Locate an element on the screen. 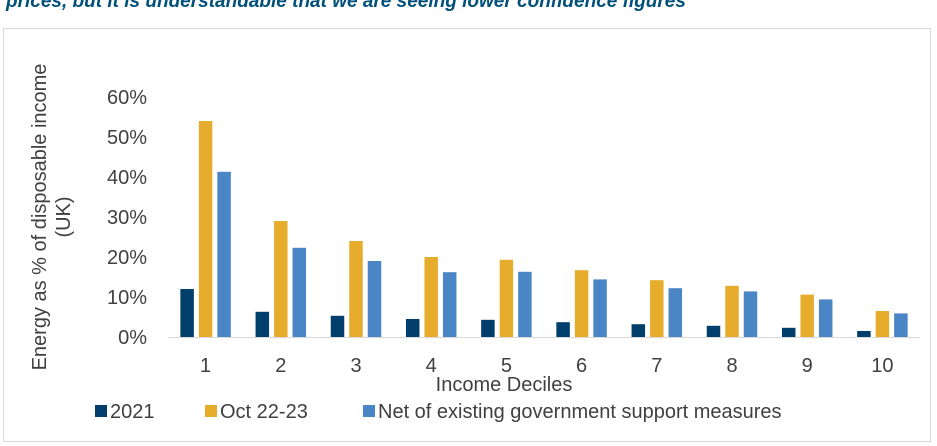 The height and width of the screenshot is (446, 937). y-tick-label: 30% is located at coordinates (127, 218).